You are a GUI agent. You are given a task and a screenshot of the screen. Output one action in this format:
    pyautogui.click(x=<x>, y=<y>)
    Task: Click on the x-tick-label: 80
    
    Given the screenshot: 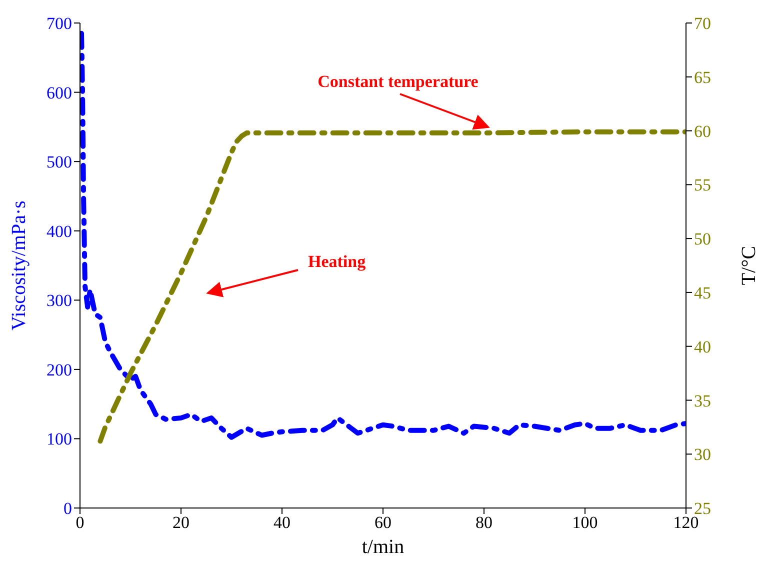 What is the action you would take?
    pyautogui.click(x=484, y=522)
    